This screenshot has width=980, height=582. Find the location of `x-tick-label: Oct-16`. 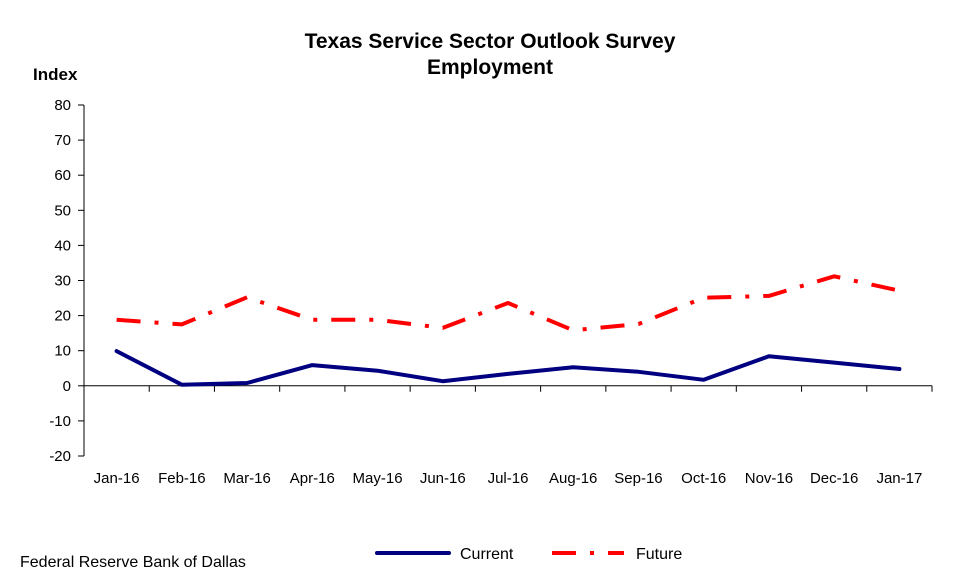

x-tick-label: Oct-16 is located at coordinates (703, 478).